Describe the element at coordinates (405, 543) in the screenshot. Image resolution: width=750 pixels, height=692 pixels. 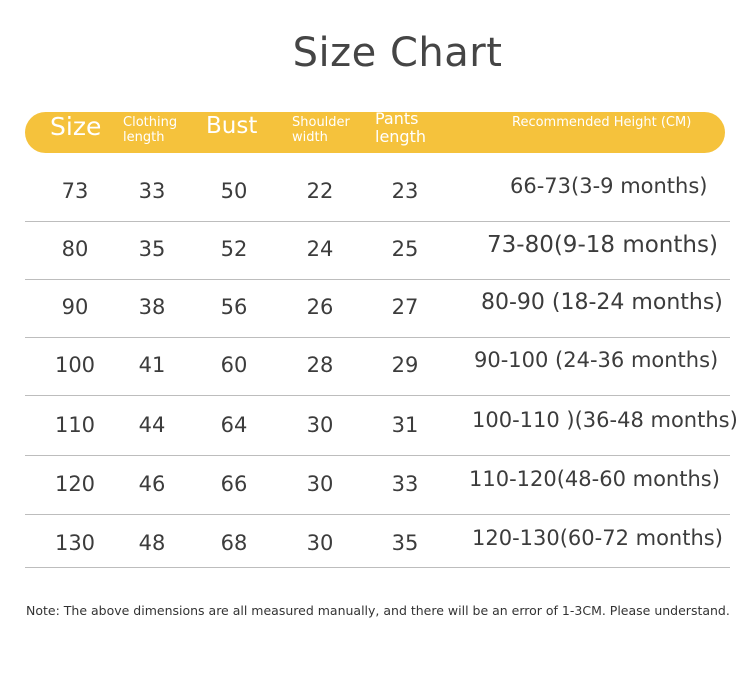
I see `cell-pants-length: 35` at that location.